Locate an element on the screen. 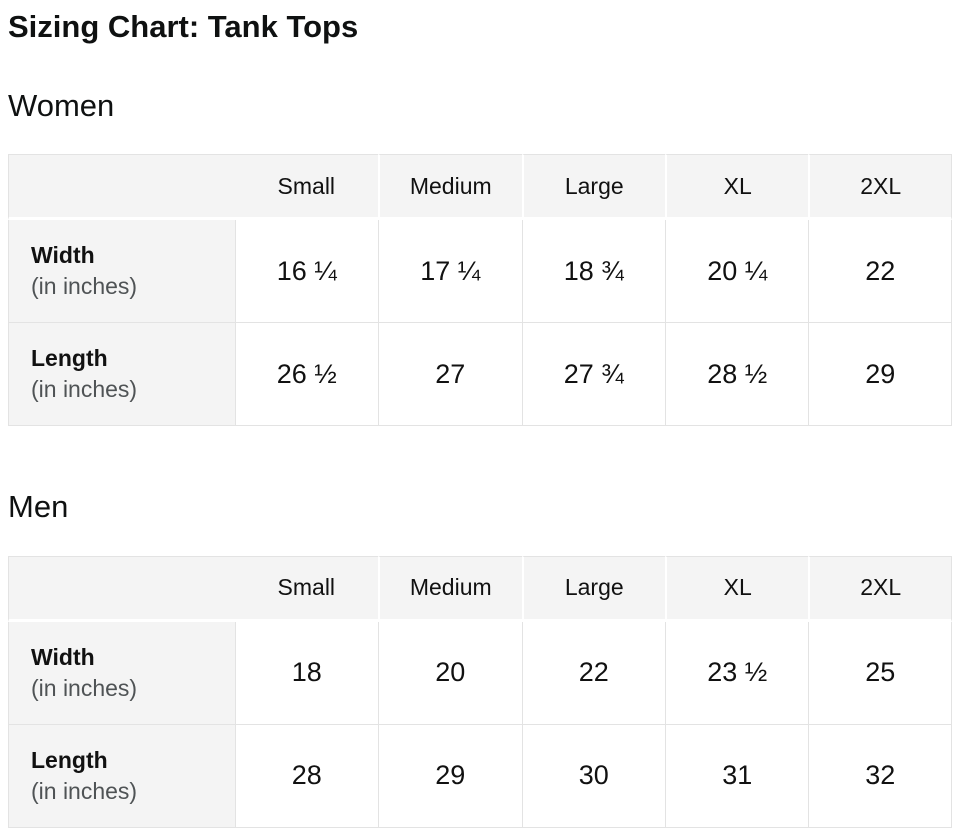 Image resolution: width=960 pixels, height=836 pixels. size-value-cell: 32 is located at coordinates (880, 776).